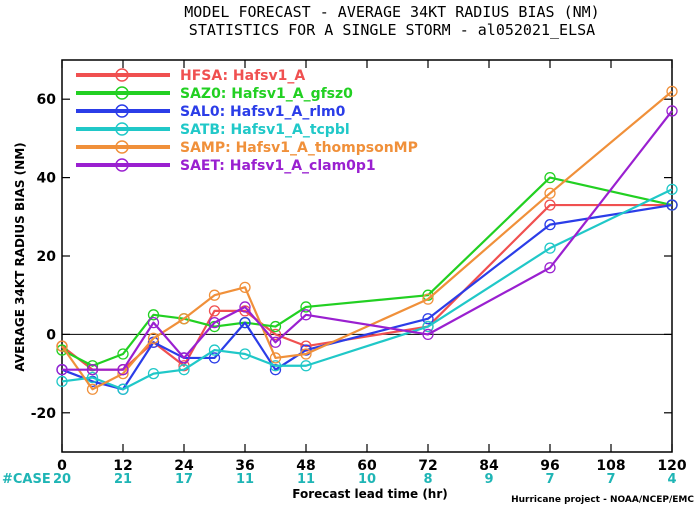 This screenshot has width=700, height=506. Describe the element at coordinates (184, 479) in the screenshot. I see `case-count: 17` at that location.